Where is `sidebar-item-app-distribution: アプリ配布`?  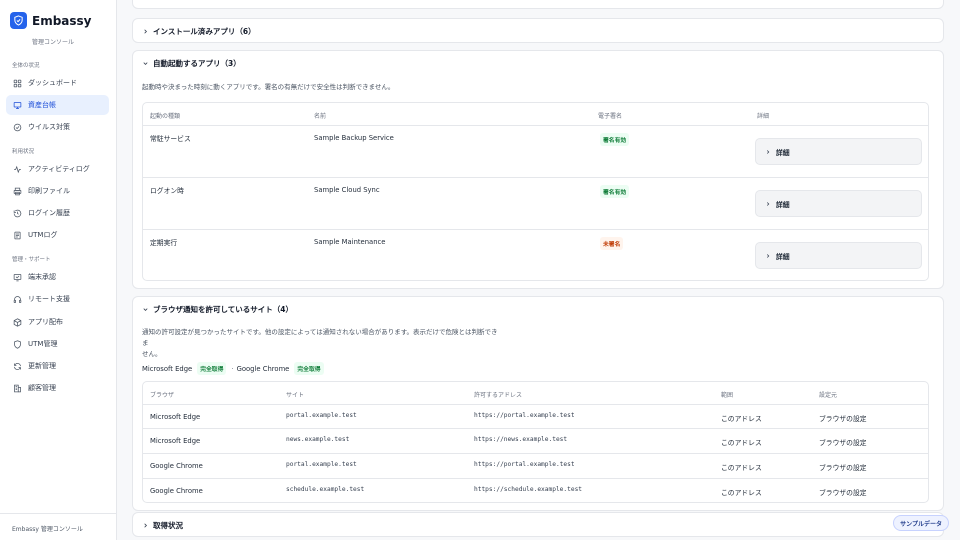
sidebar-item-app-distribution: アプリ配布 is located at coordinates (57, 322).